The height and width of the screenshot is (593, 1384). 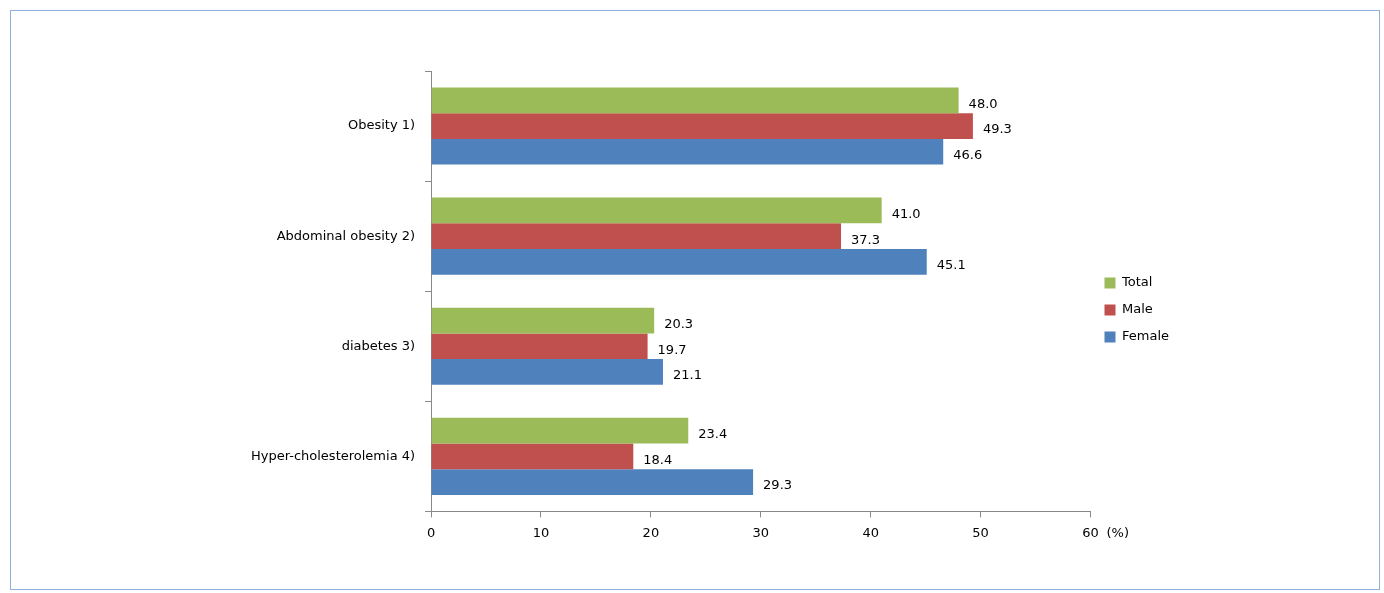 What do you see at coordinates (865, 239) in the screenshot?
I see `data-label: 37.3` at bounding box center [865, 239].